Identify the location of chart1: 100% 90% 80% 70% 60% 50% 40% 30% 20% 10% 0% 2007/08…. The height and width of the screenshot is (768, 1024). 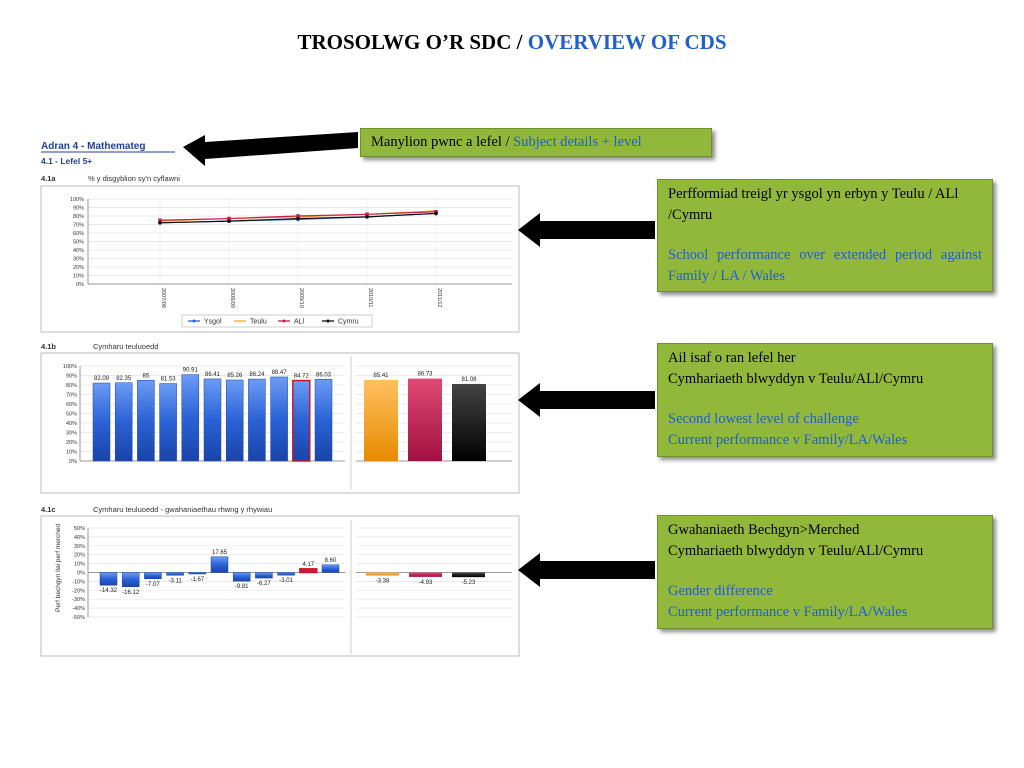
(291, 262).